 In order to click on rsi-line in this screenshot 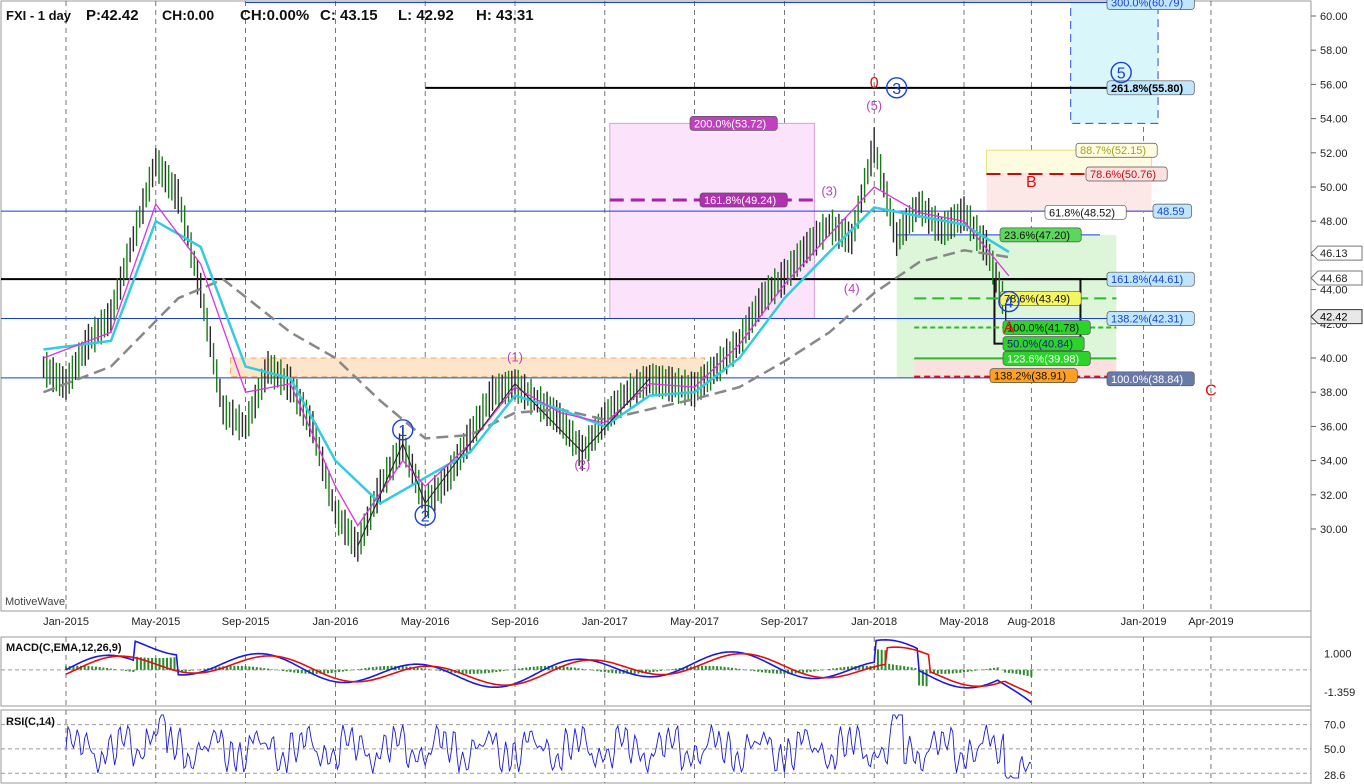, I will do `click(548, 746)`.